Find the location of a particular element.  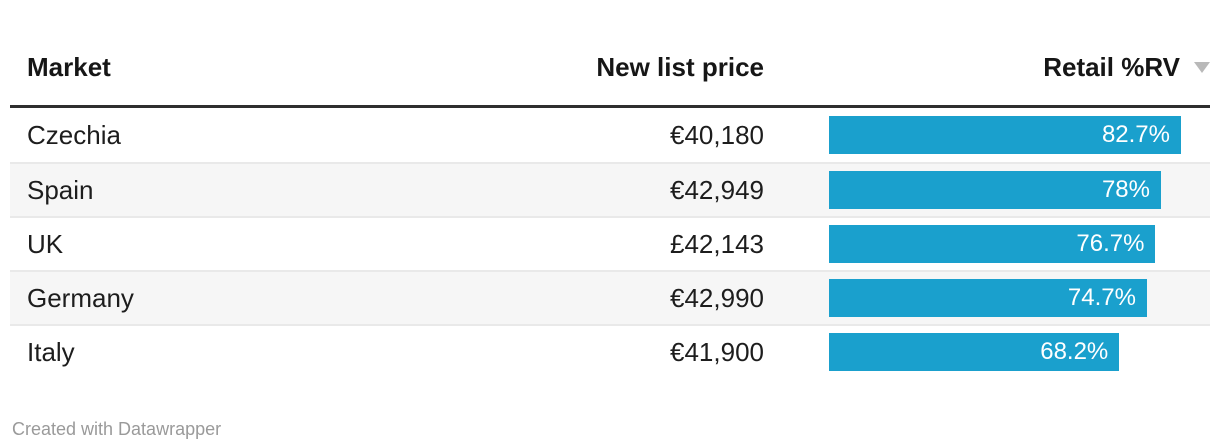

retail-rv-cell: 82.7% is located at coordinates (1019, 135).